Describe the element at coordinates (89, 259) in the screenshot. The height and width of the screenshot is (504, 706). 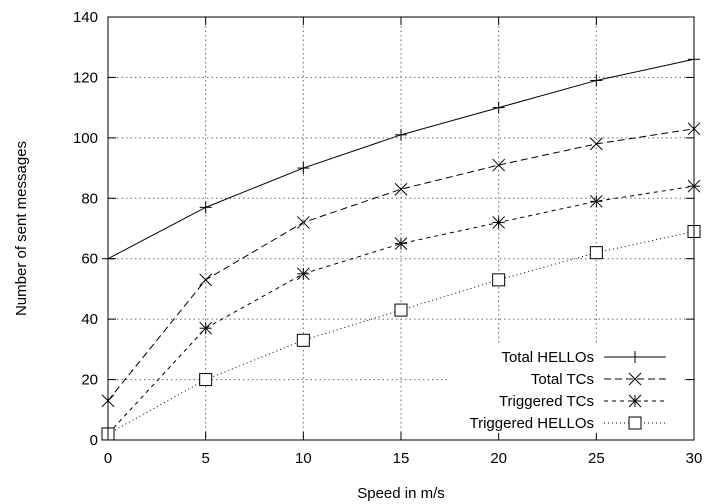
I see `y-tick-label: 60` at that location.